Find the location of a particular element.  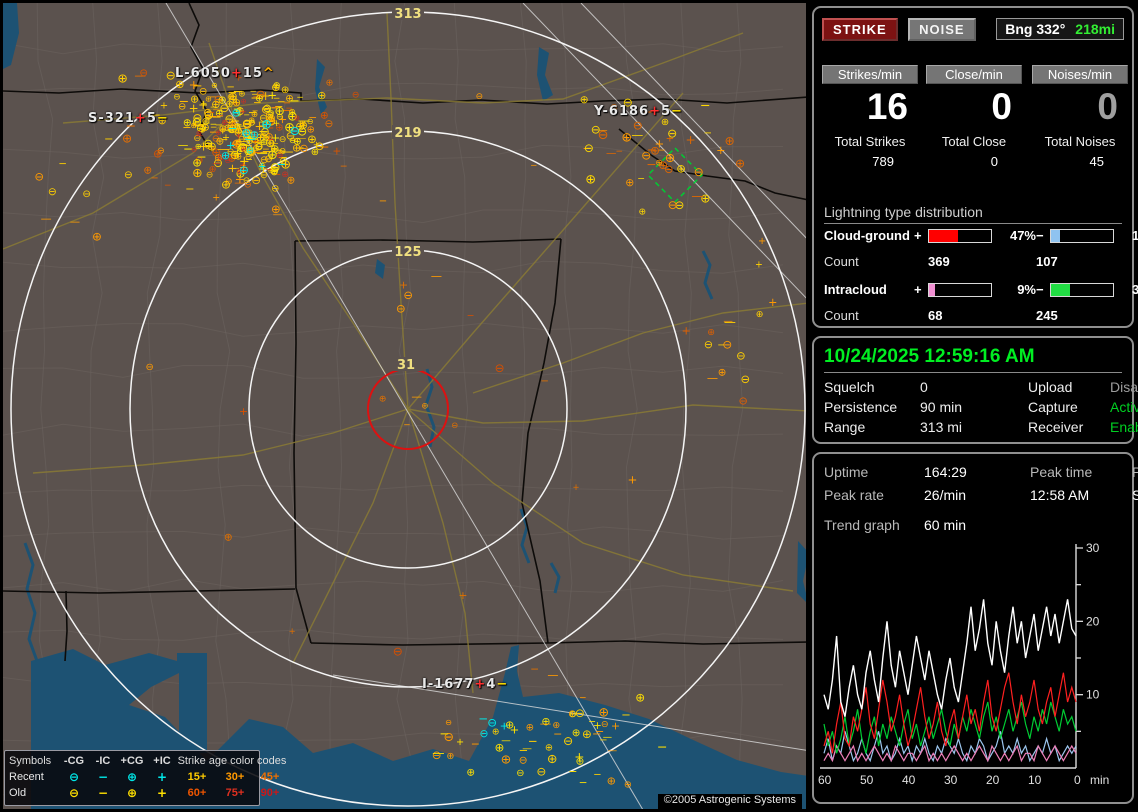

close-per-min-chip: Close/min is located at coordinates (974, 74).